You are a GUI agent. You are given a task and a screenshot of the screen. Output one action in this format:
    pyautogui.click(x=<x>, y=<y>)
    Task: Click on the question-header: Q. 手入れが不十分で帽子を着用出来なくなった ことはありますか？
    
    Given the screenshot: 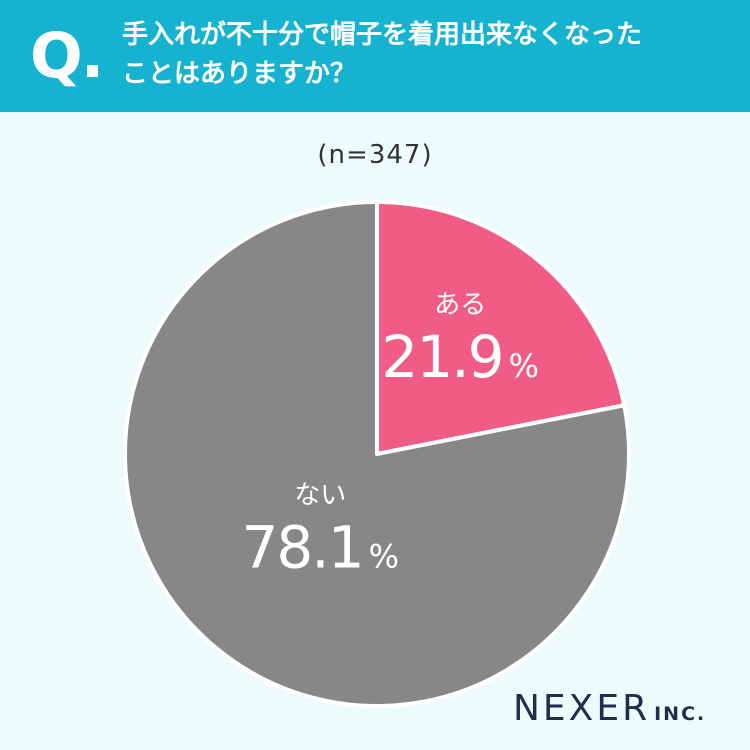 What is the action you would take?
    pyautogui.click(x=375, y=56)
    